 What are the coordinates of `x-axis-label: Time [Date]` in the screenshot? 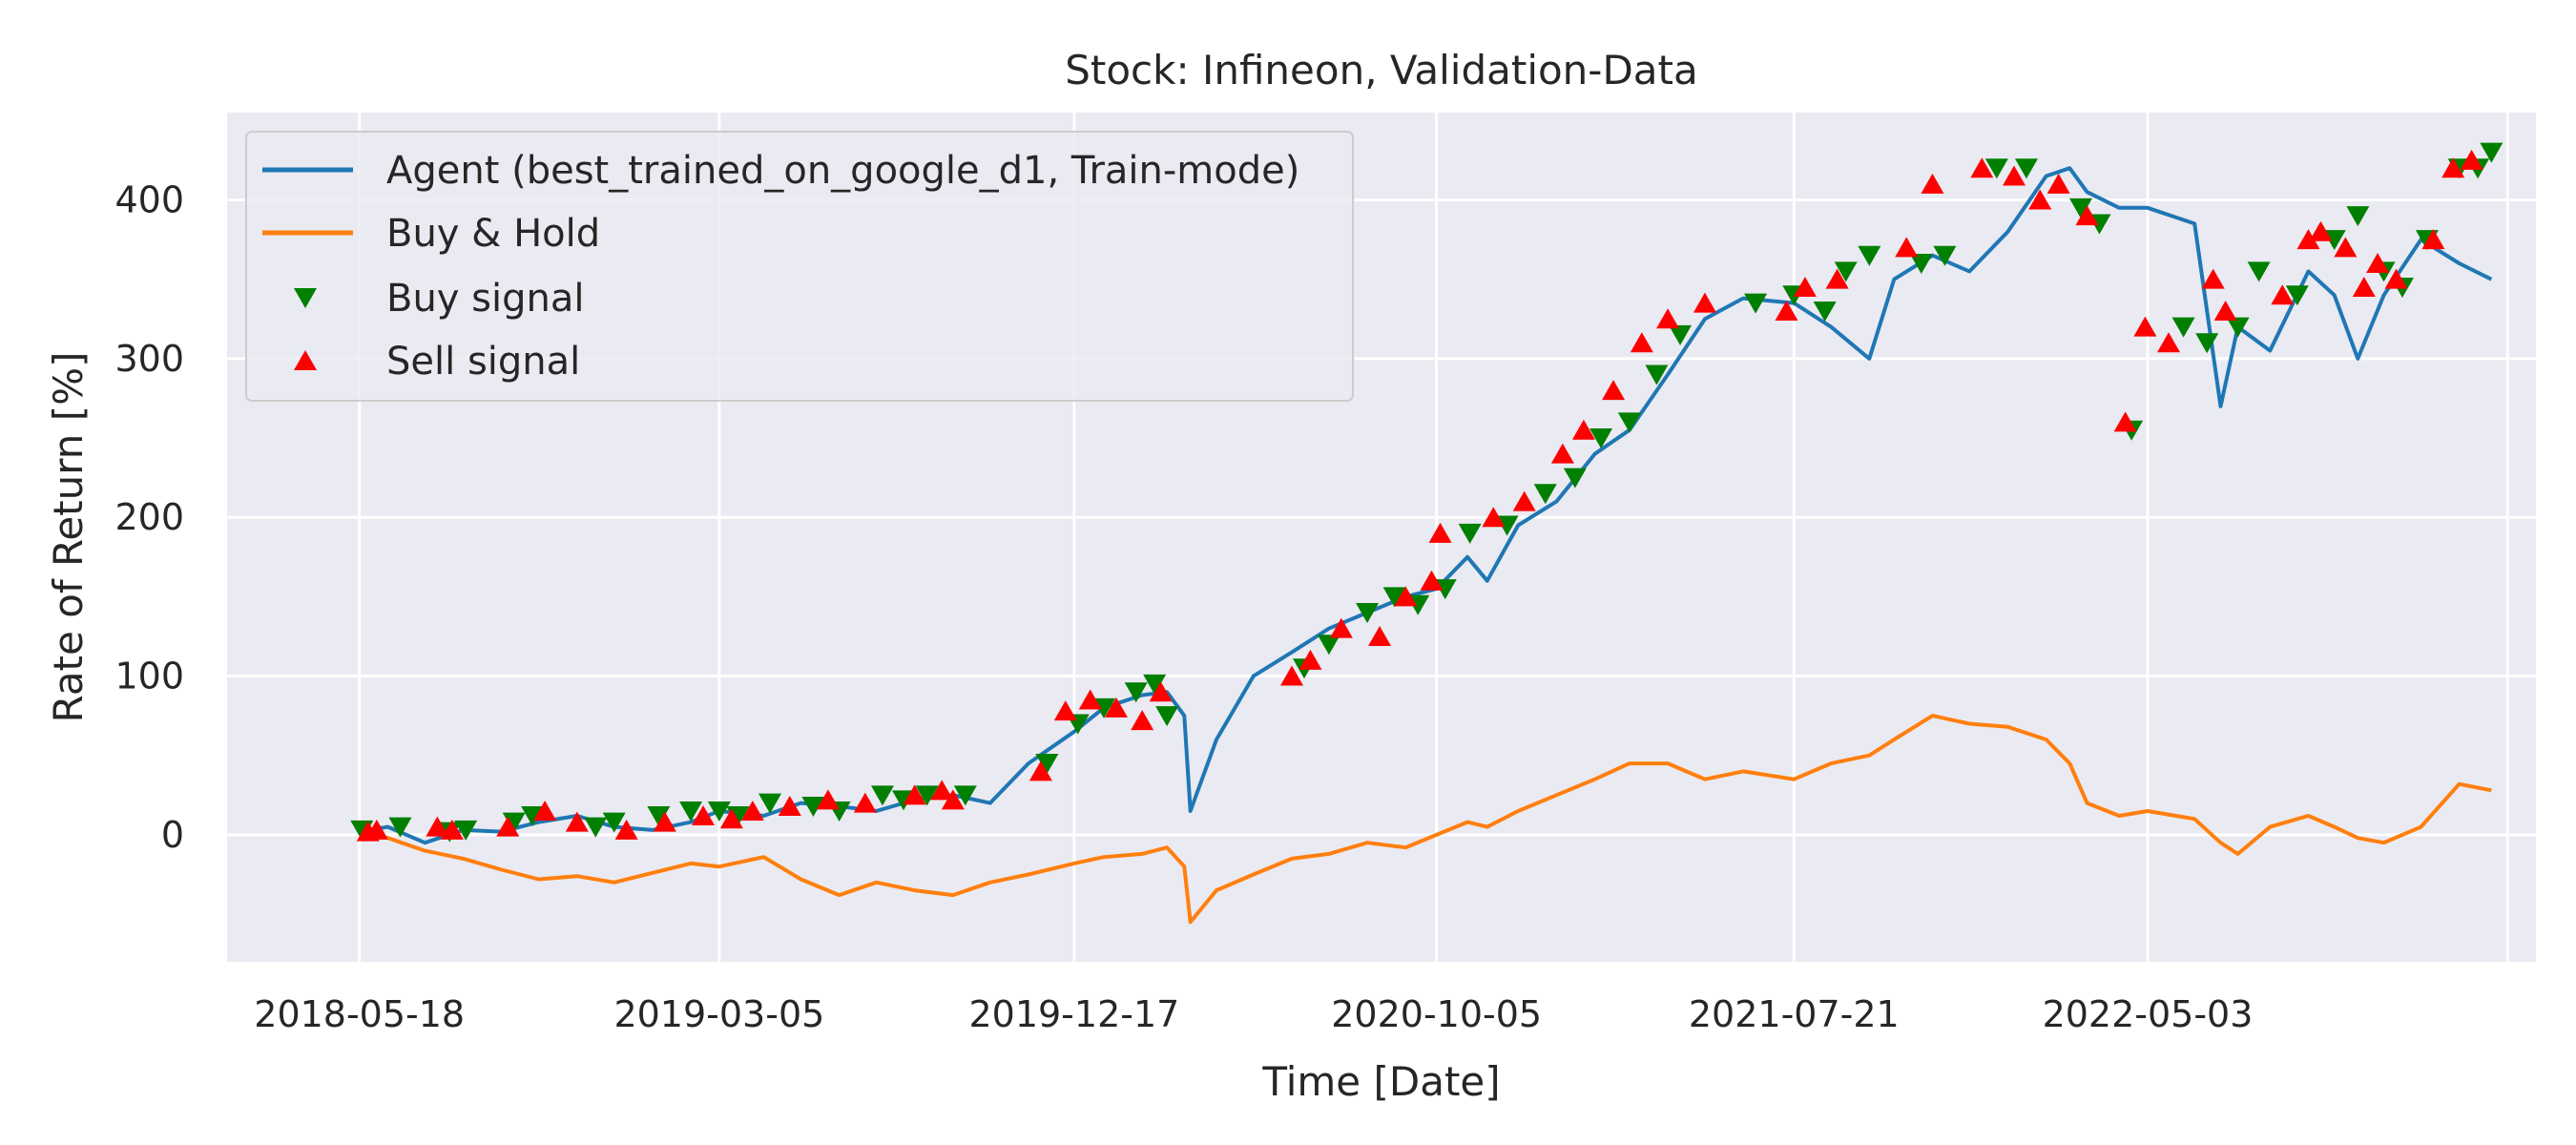 It's located at (1380, 1081).